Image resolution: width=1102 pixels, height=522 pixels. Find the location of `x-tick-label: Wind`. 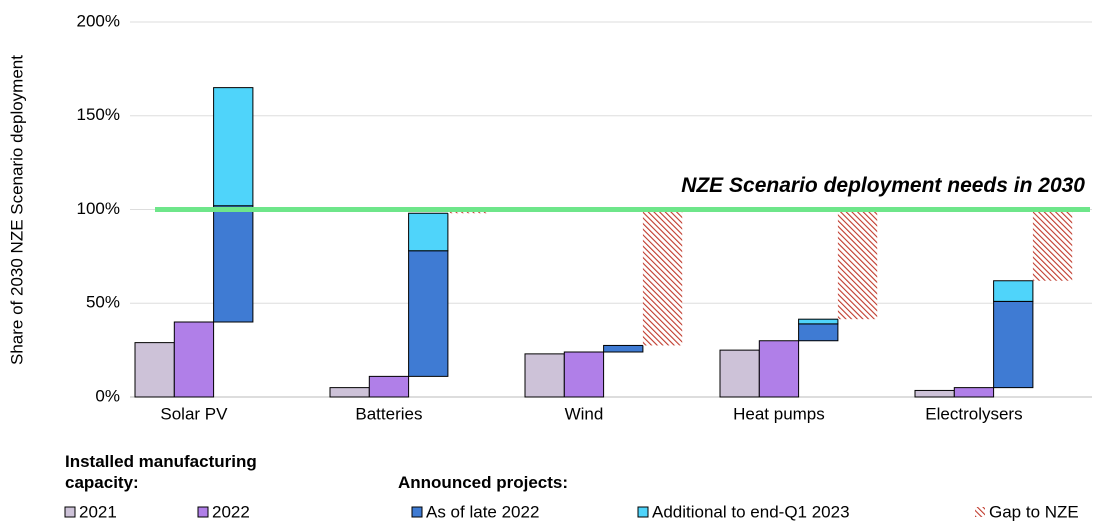

x-tick-label: Wind is located at coordinates (584, 413).